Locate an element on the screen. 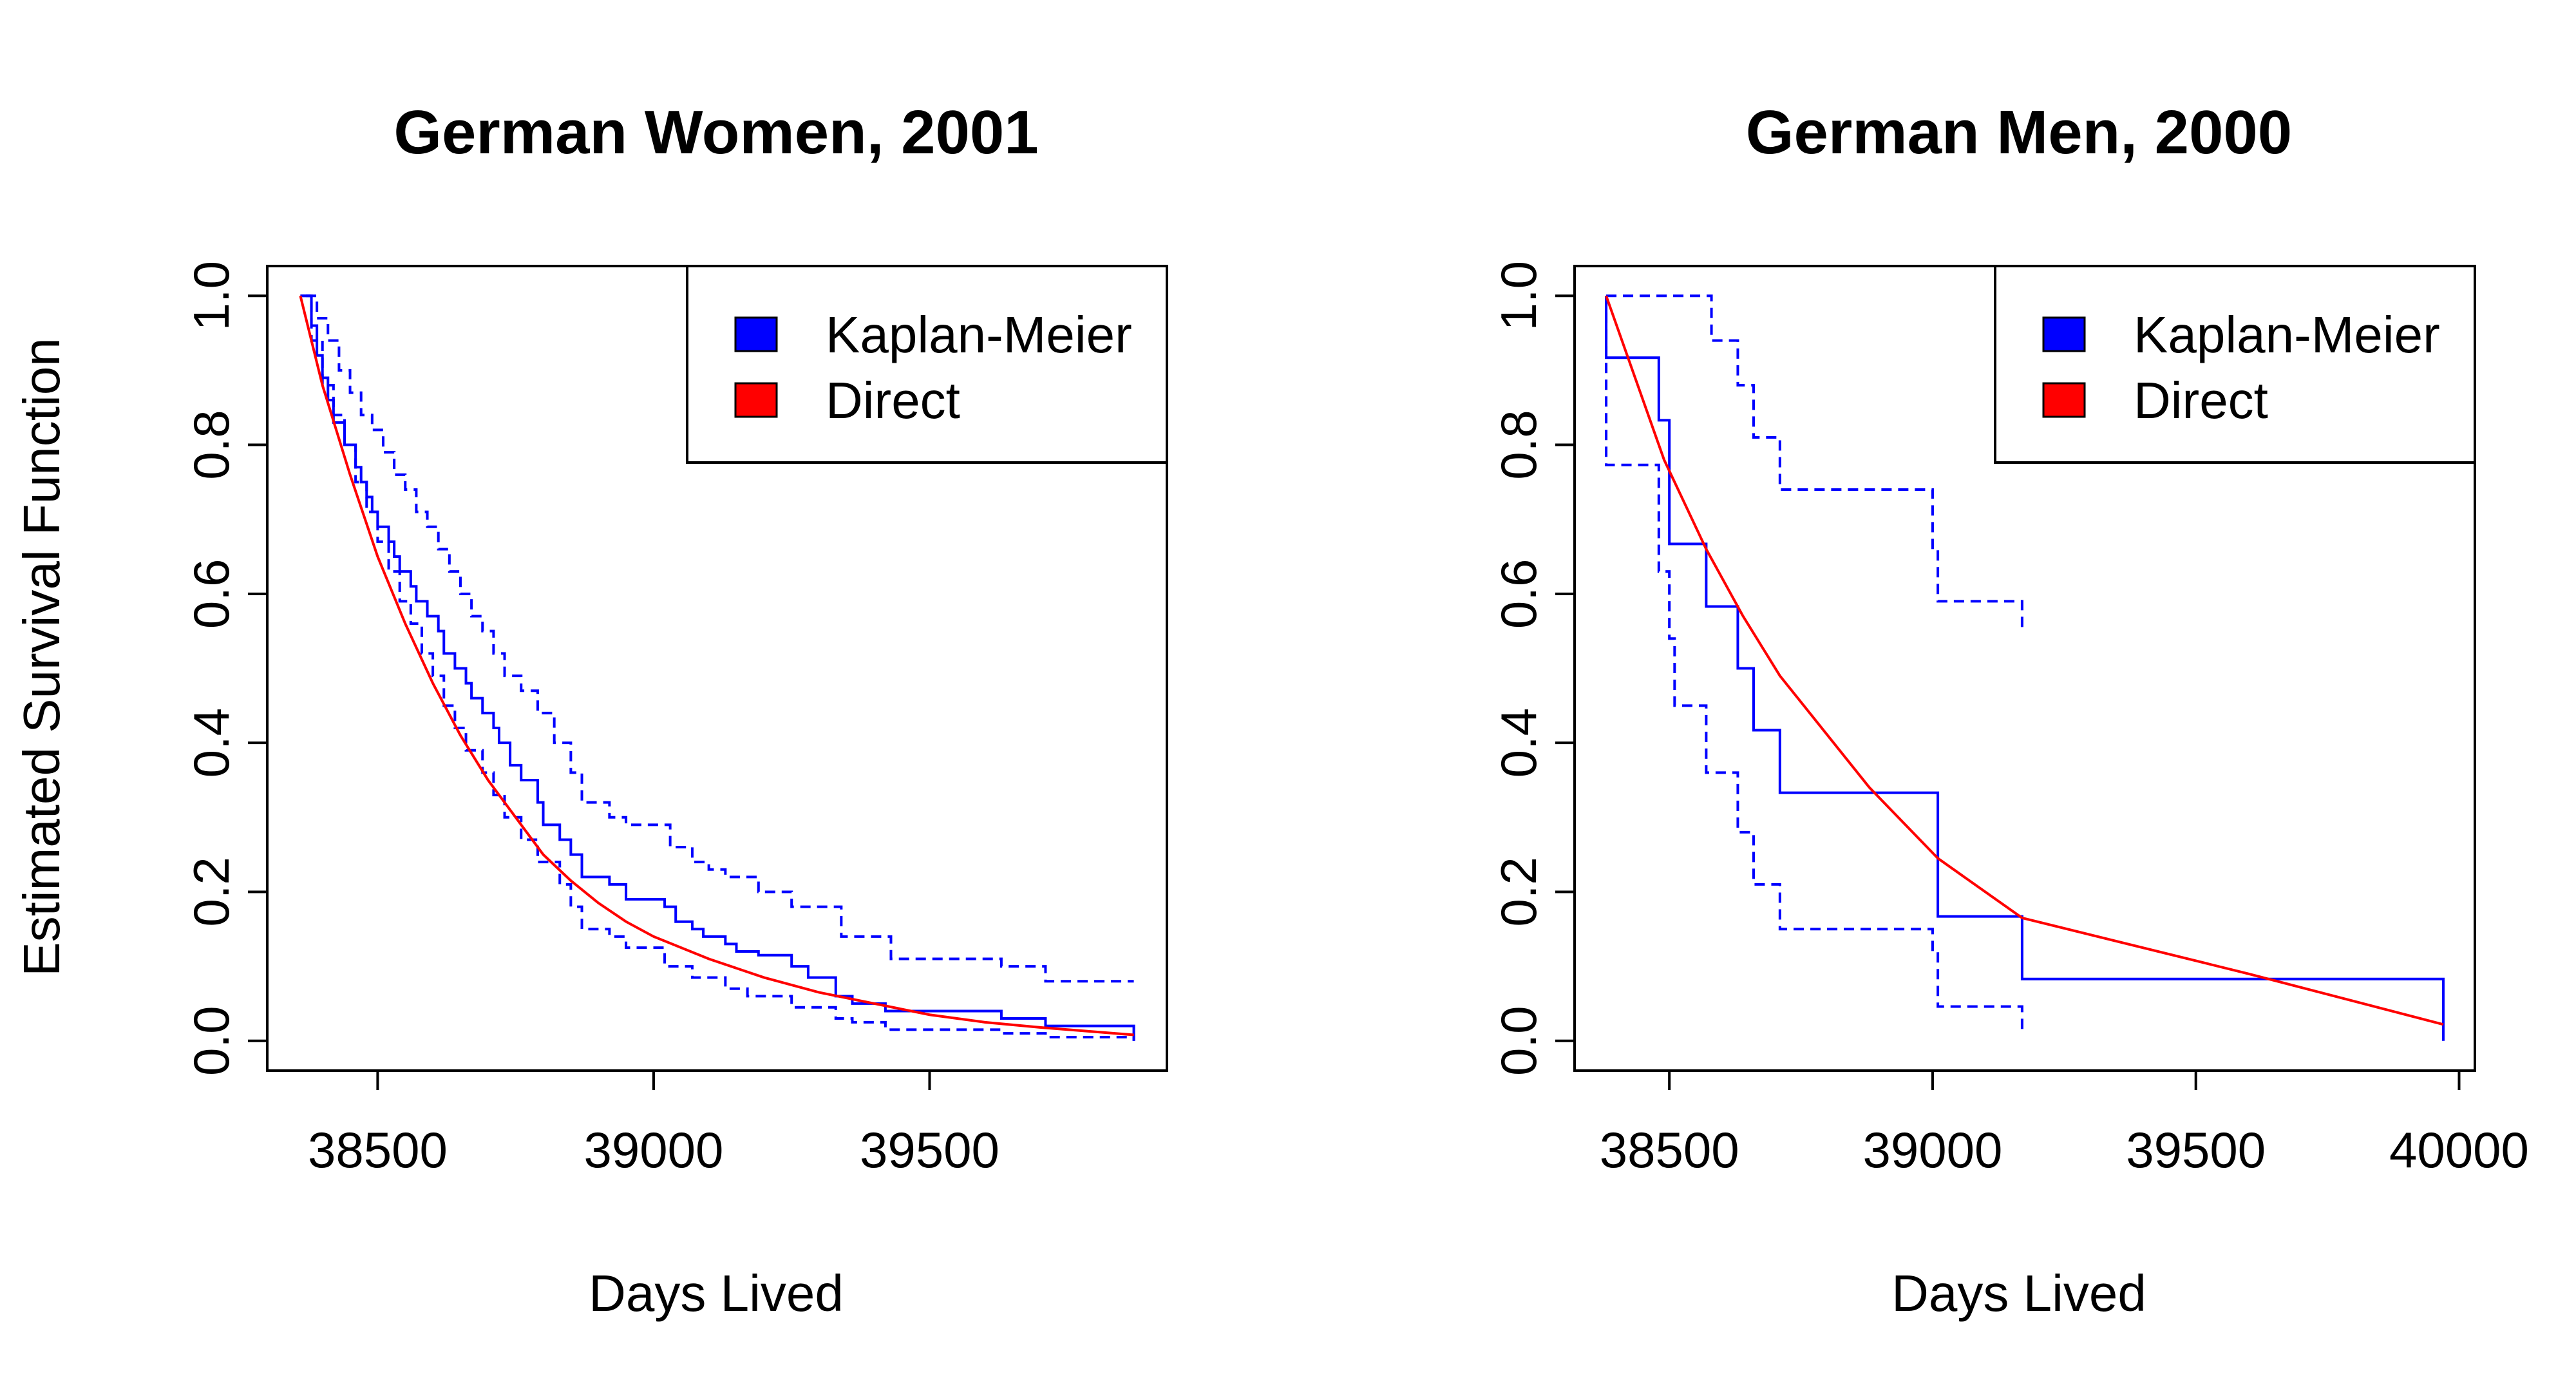 The height and width of the screenshot is (1385, 2576). x-axis: 38500 39000 39500 is located at coordinates (653, 1123).